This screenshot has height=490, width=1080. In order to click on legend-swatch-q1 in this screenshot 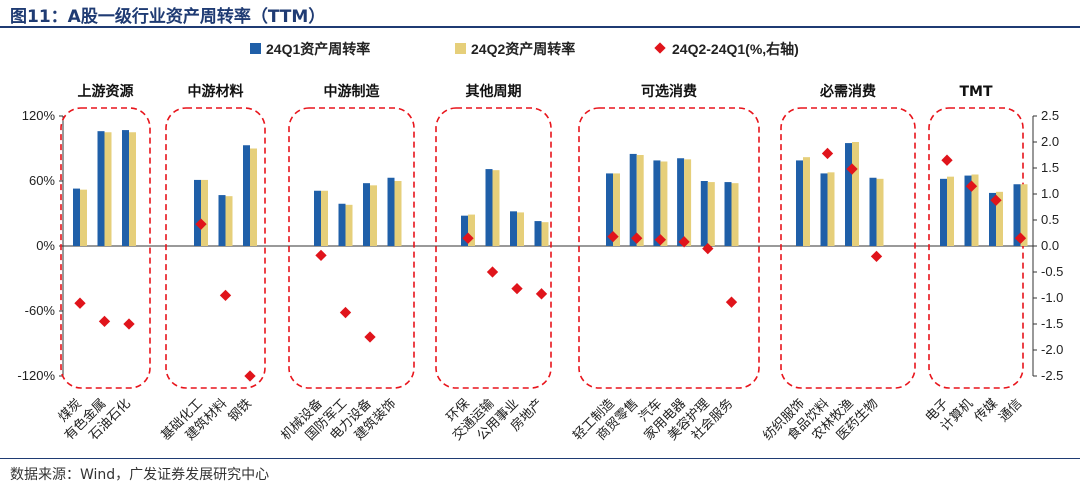, I will do `click(255, 48)`.